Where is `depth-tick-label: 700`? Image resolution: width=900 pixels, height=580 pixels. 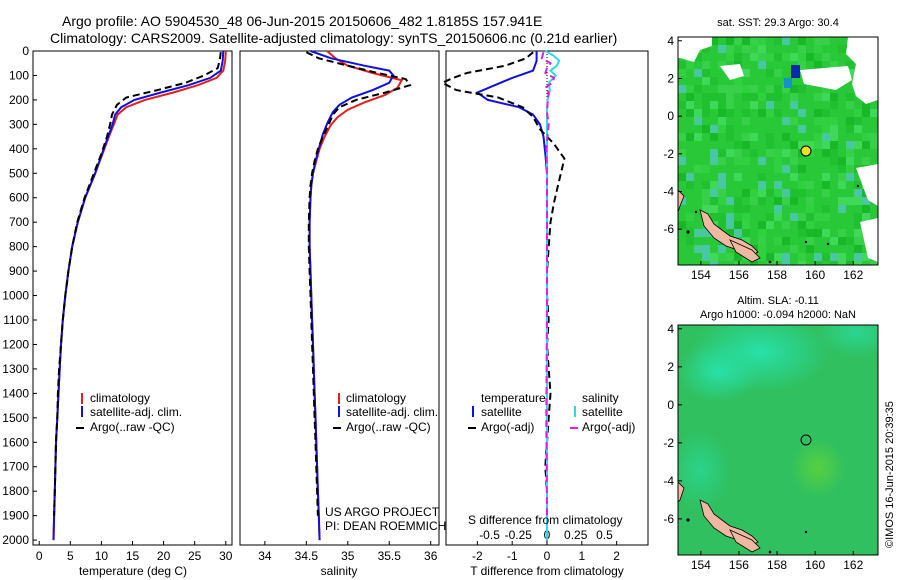 depth-tick-label: 700 is located at coordinates (19, 222).